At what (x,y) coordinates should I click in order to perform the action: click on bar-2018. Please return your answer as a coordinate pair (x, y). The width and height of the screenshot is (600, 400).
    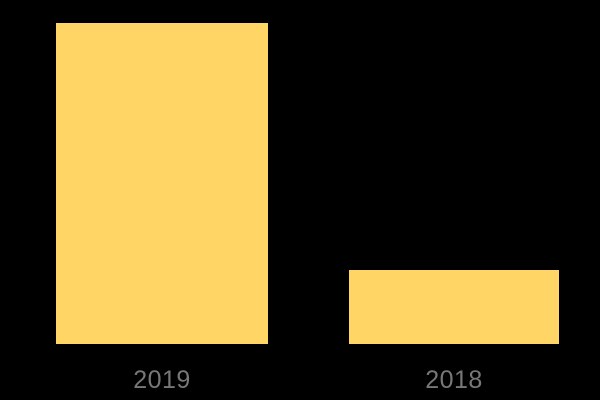
    Looking at the image, I should click on (454, 307).